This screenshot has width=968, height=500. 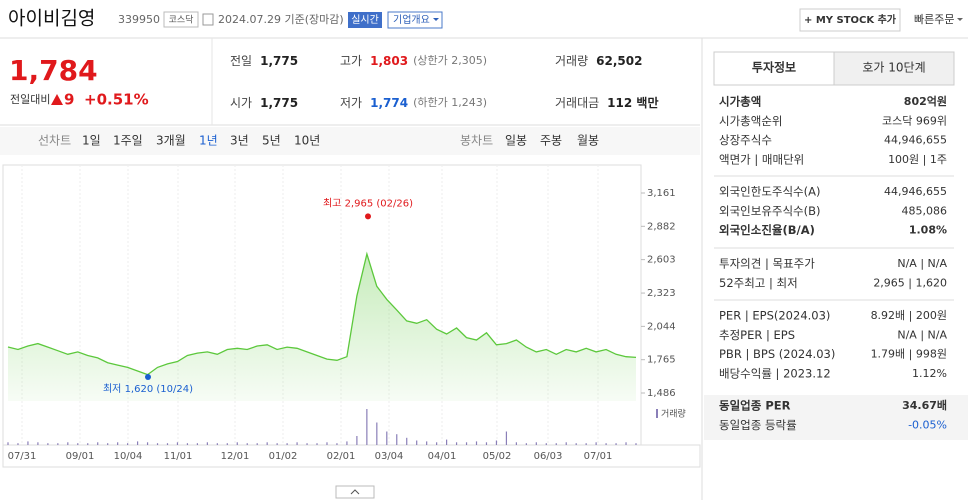 What do you see at coordinates (389, 456) in the screenshot?
I see `x-tick-label: 03/04` at bounding box center [389, 456].